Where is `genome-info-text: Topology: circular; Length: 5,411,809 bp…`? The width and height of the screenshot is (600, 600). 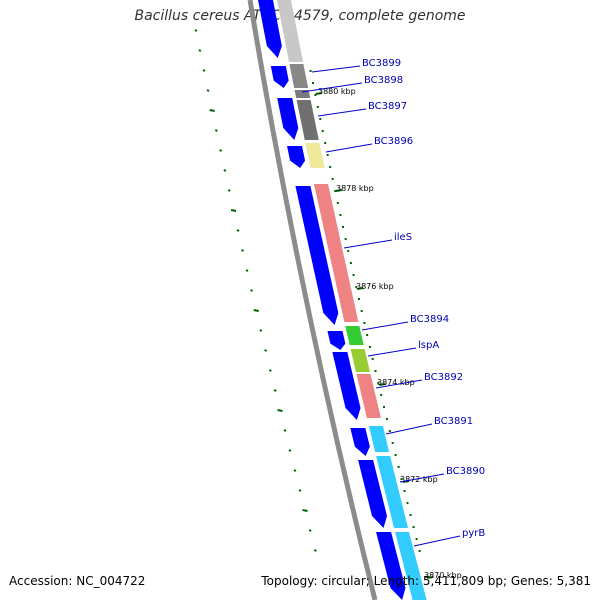 genome-info-text: Topology: circular; Length: 5,411,809 bp… is located at coordinates (426, 581).